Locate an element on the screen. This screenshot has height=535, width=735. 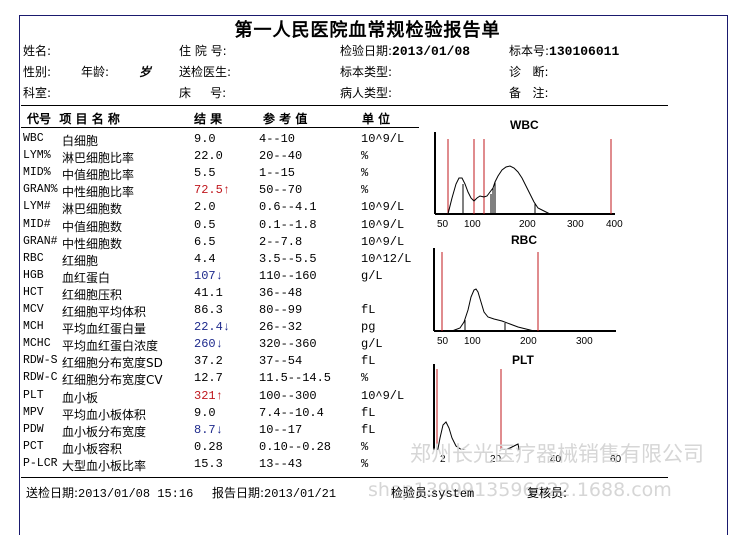
col-reference: 参 考 值 is located at coordinates (285, 119).